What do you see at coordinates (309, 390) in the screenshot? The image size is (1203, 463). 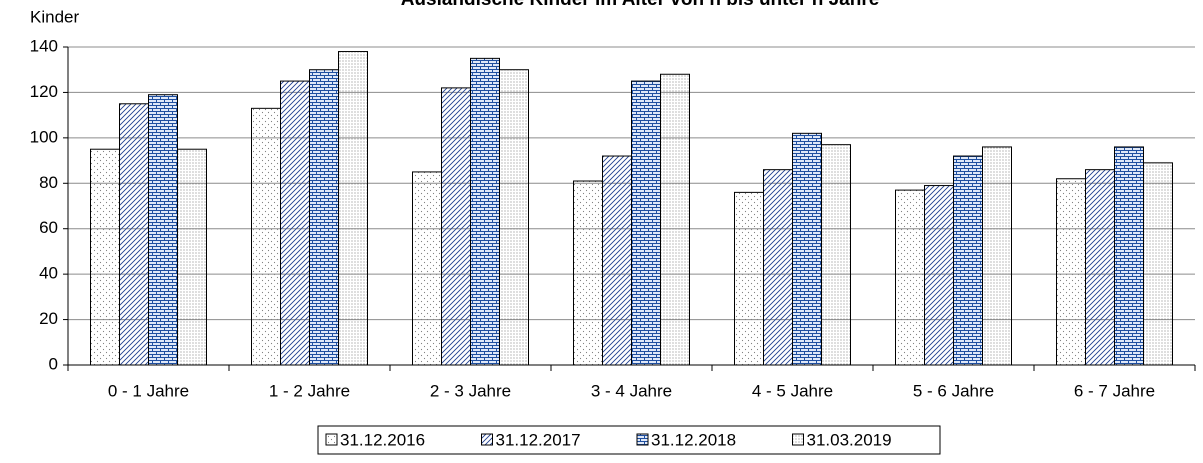 I see `x-tick-label: 1 - 2 Jahre` at bounding box center [309, 390].